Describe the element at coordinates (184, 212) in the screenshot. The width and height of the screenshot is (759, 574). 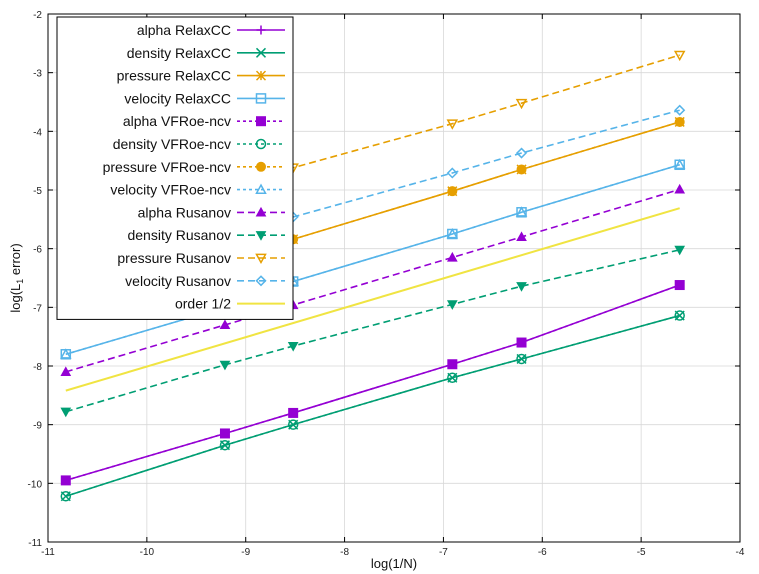
I see `legend-label: alpha Rusanov` at that location.